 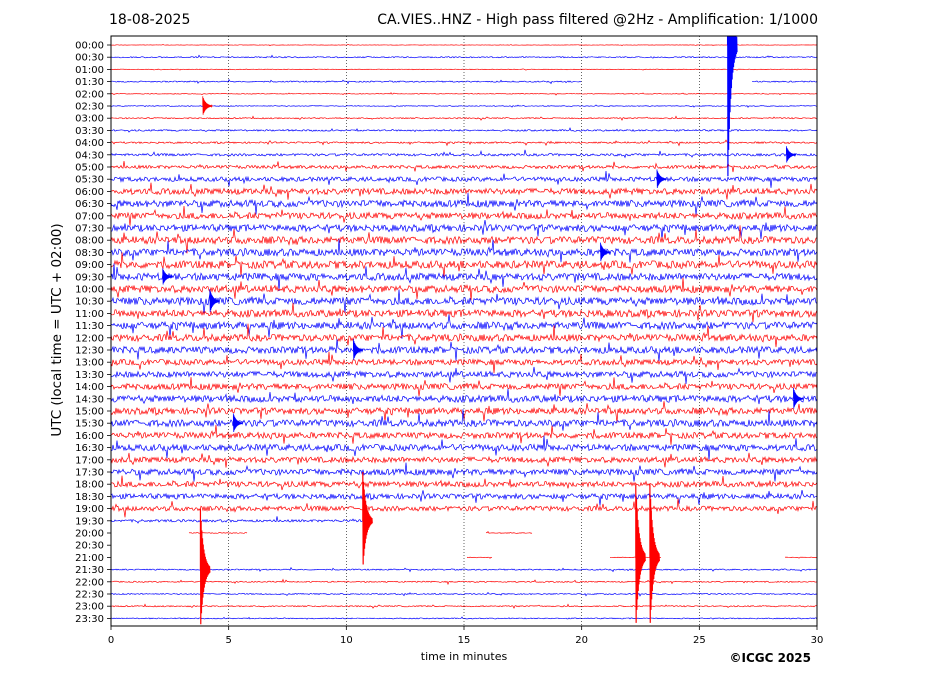 I want to click on x-tick-label: 25, so click(x=699, y=640).